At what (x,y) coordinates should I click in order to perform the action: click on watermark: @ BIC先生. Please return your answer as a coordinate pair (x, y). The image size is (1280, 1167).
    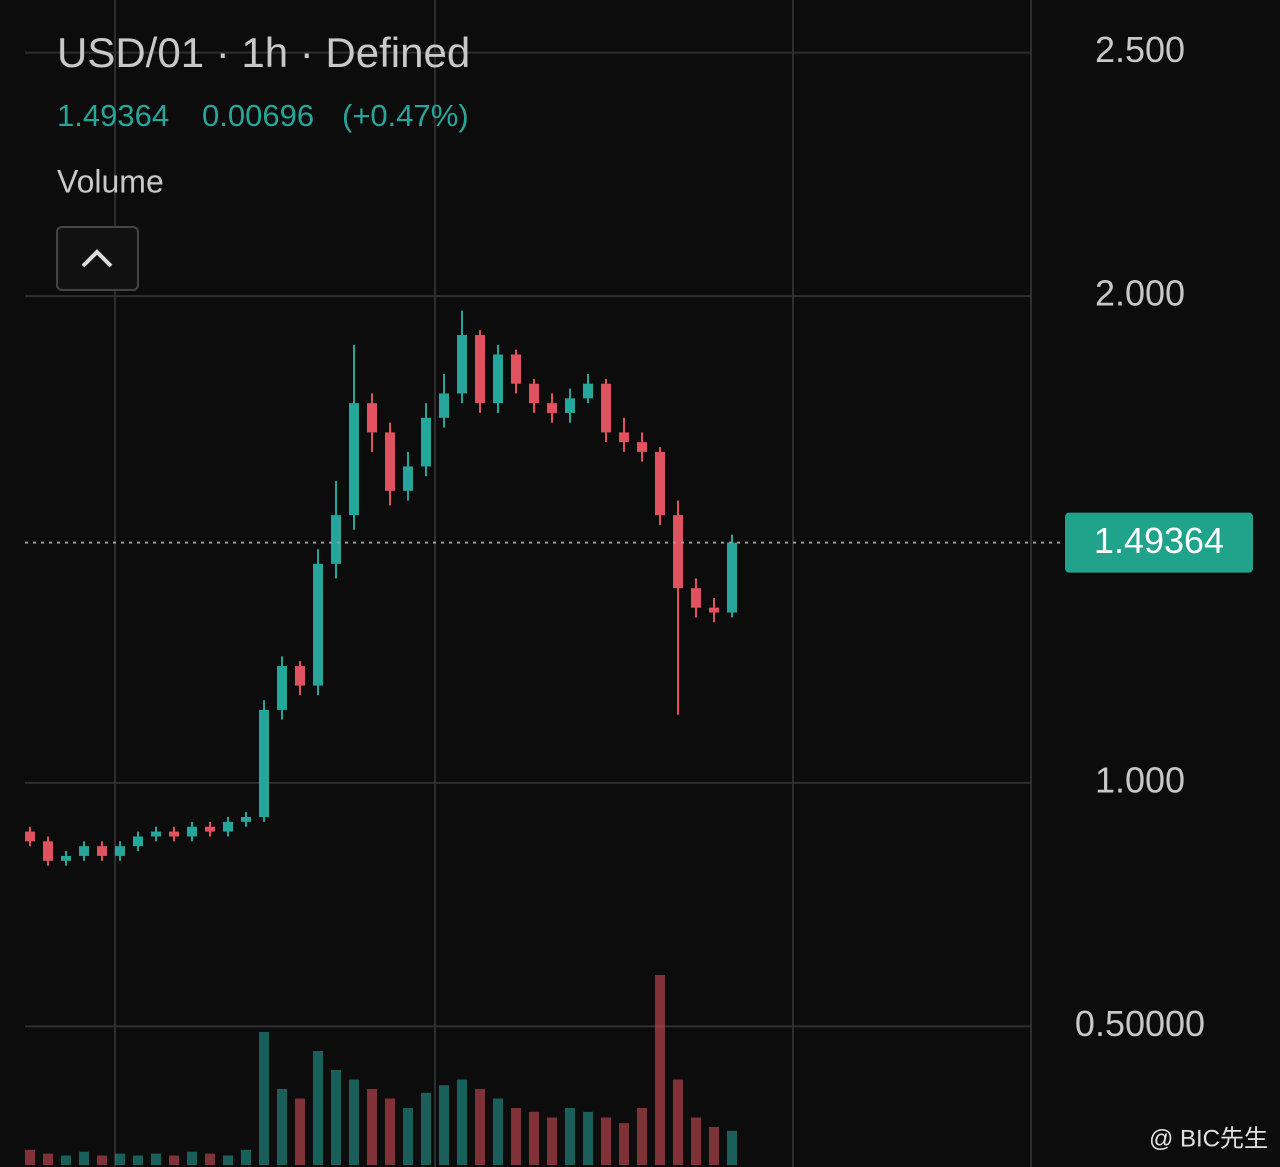
    Looking at the image, I should click on (1208, 1138).